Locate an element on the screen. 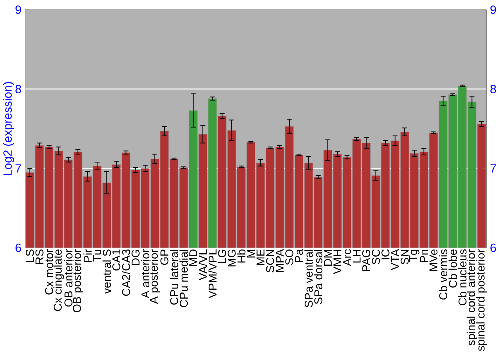  x-tick-label: VMH is located at coordinates (338, 262).